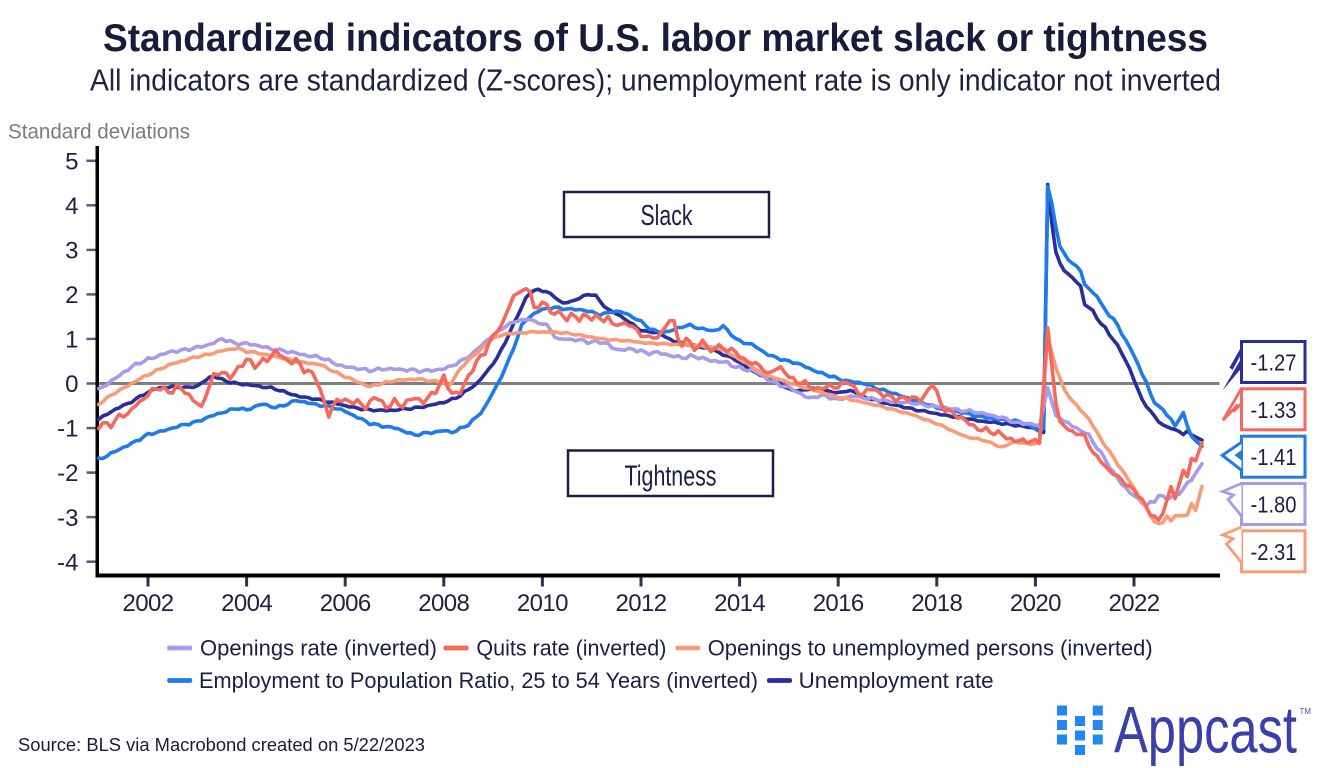  Describe the element at coordinates (1306, 711) in the screenshot. I see `svg-text: TM` at that location.